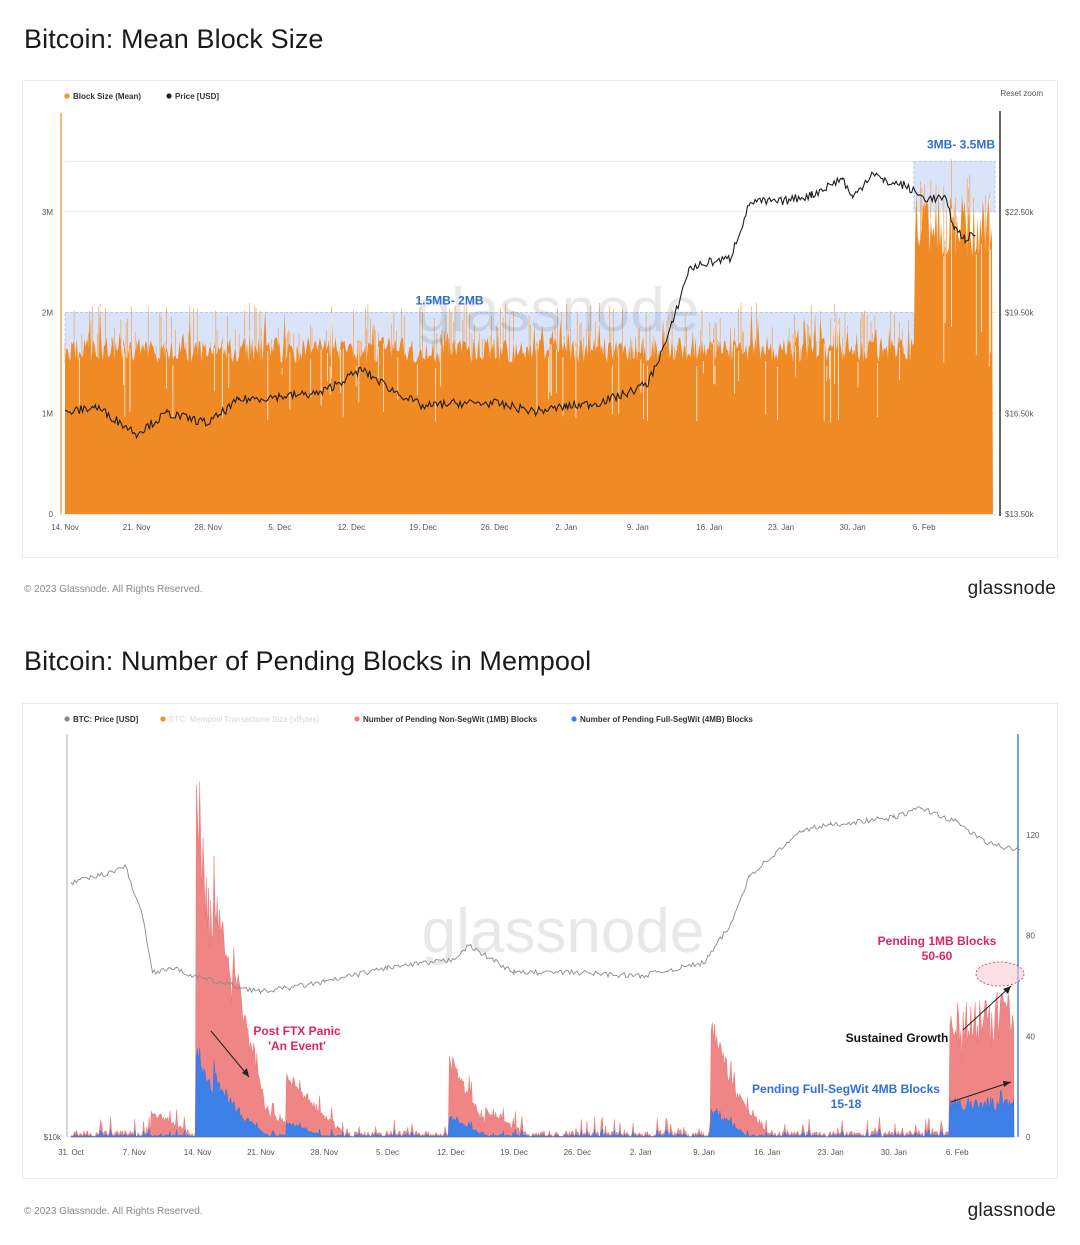 The image size is (1080, 1245). Describe the element at coordinates (1007, 1084) in the screenshot. I see `arrow-head-full-segwit` at that location.